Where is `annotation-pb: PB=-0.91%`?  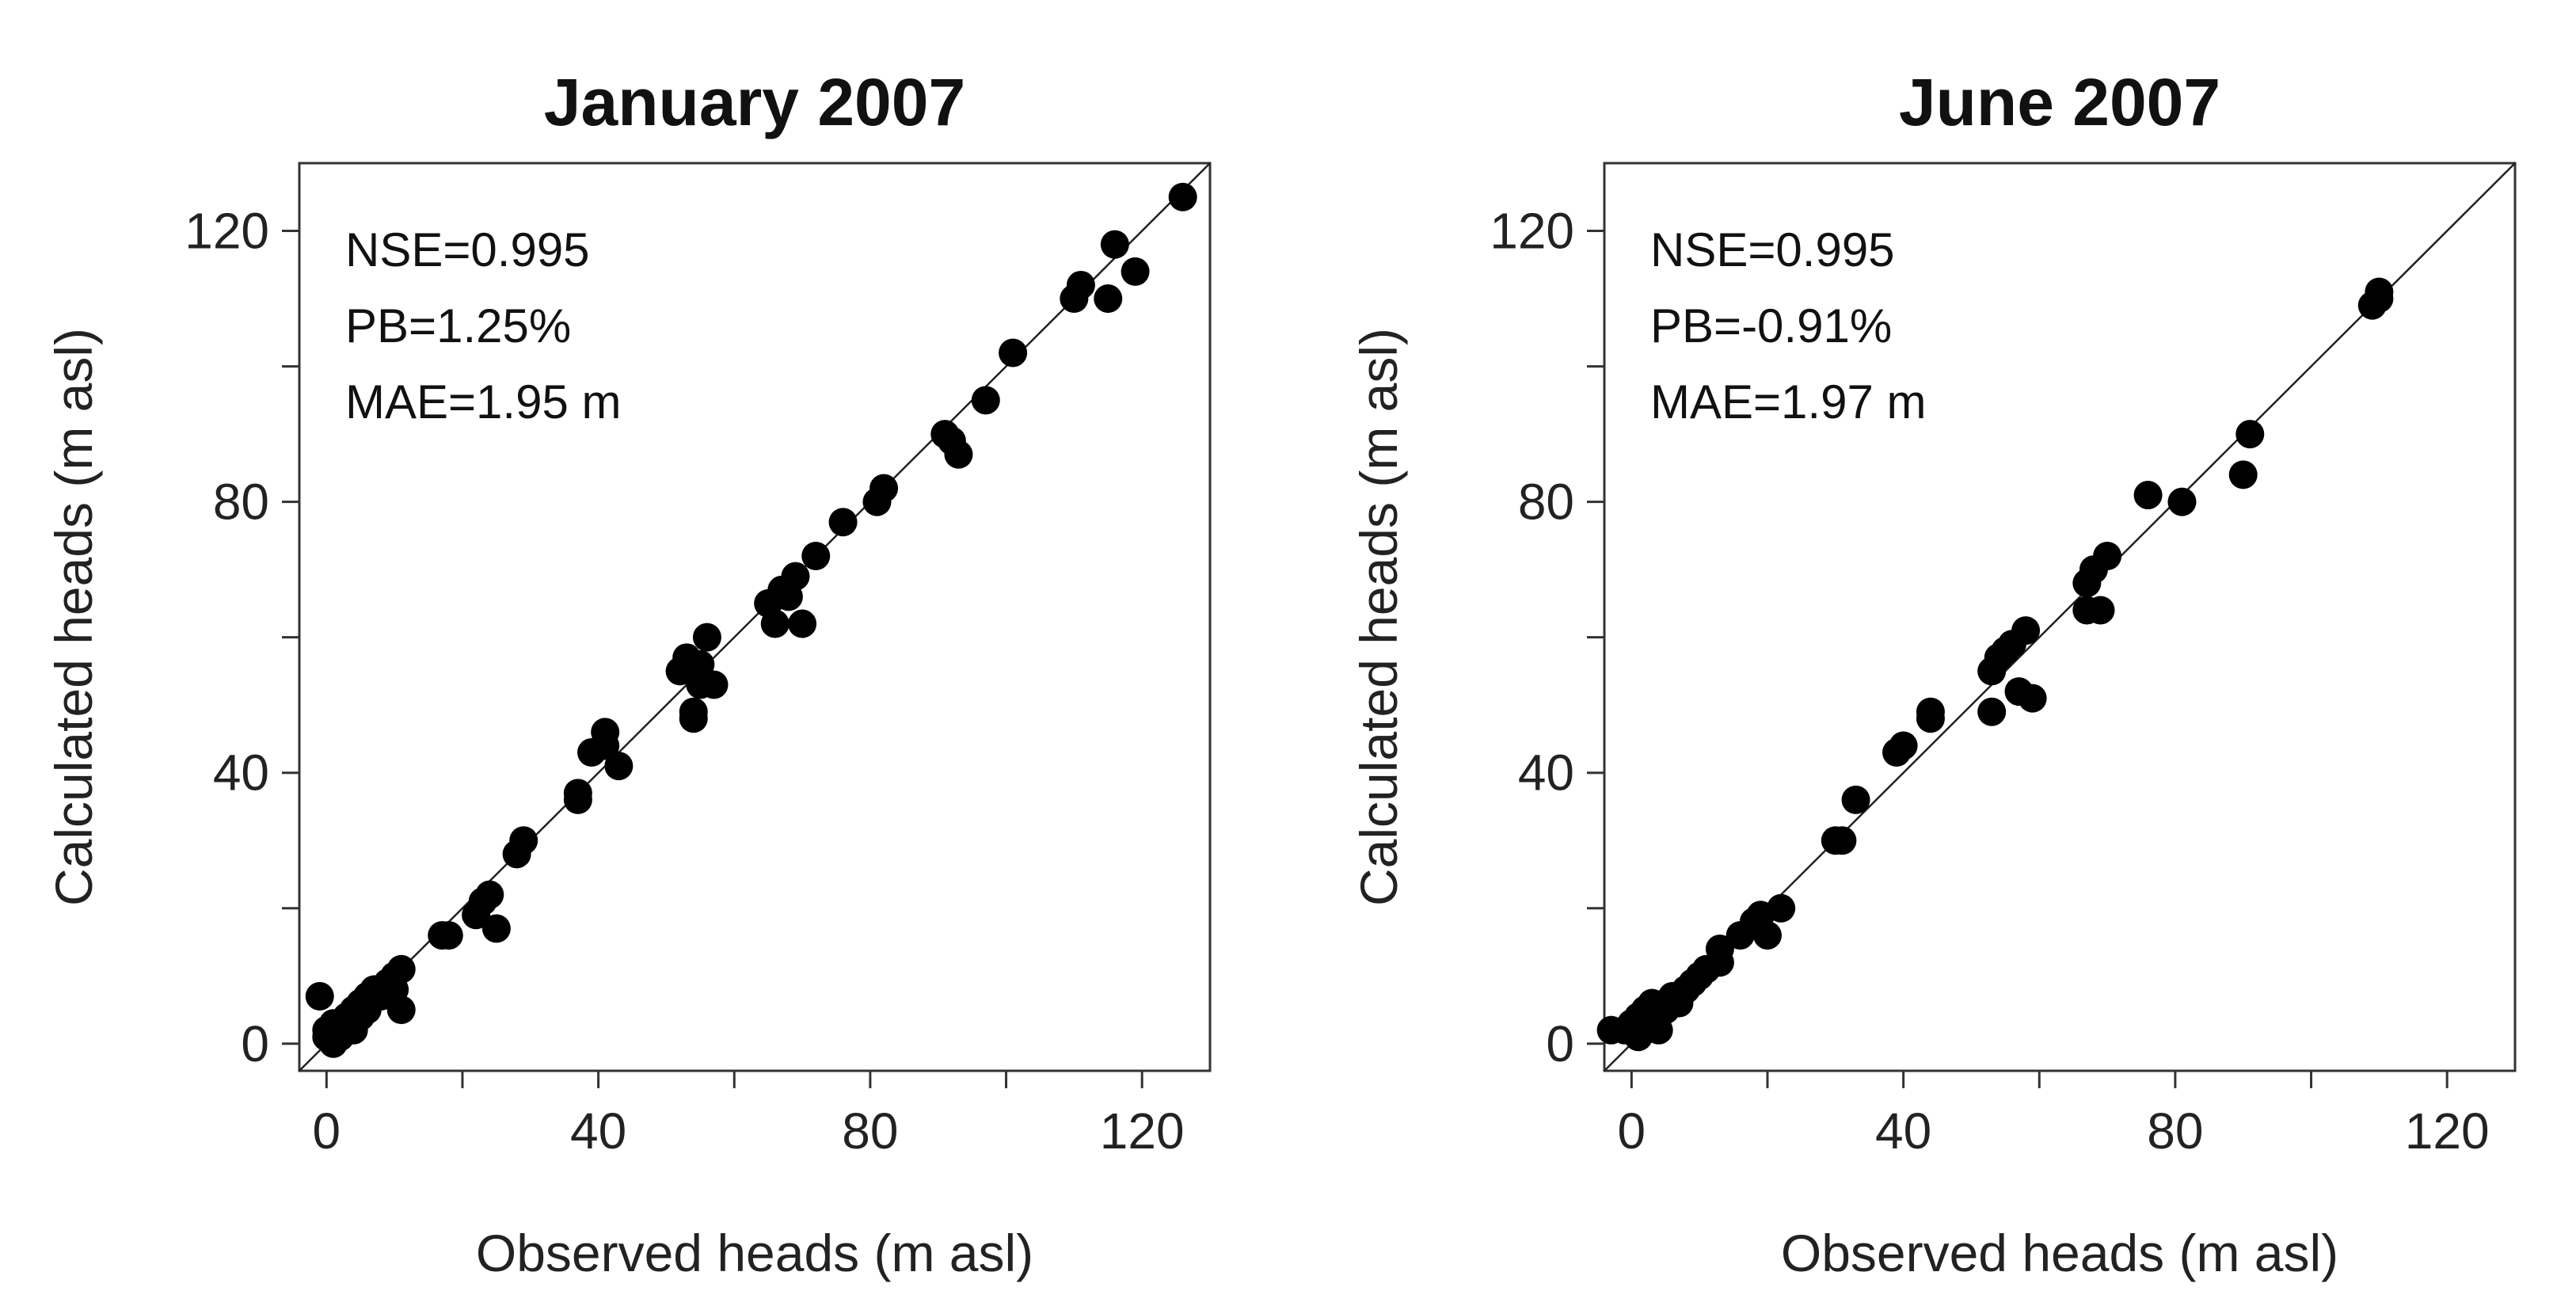 annotation-pb: PB=-0.91% is located at coordinates (1771, 325).